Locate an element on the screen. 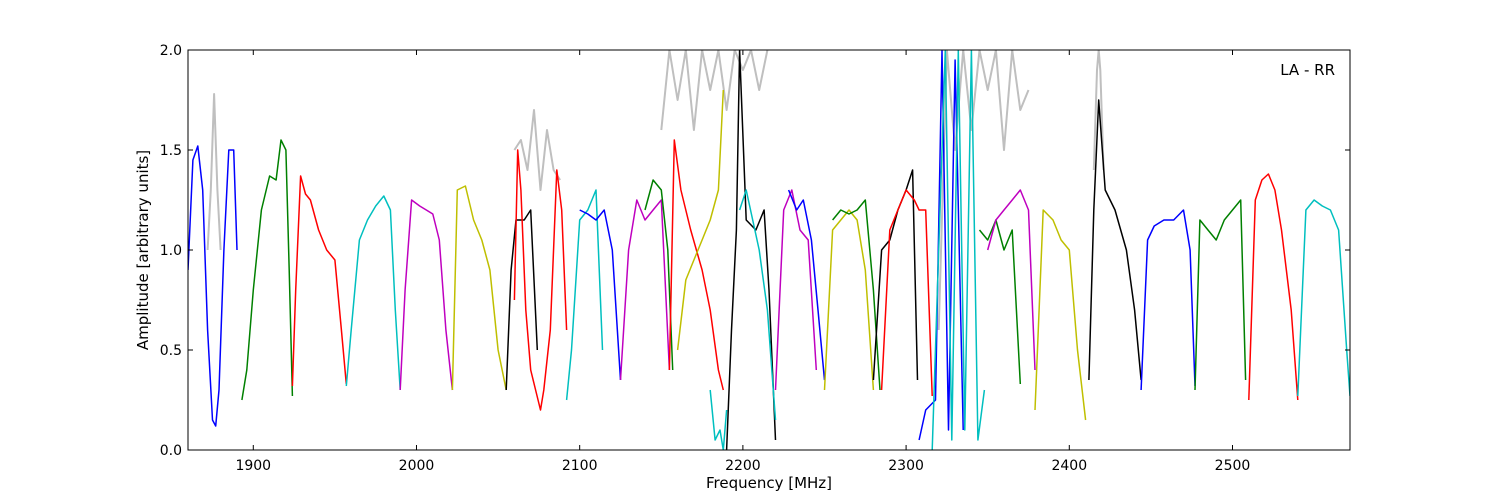  x-axis-title: Frequency [MHz] is located at coordinates (769, 483).